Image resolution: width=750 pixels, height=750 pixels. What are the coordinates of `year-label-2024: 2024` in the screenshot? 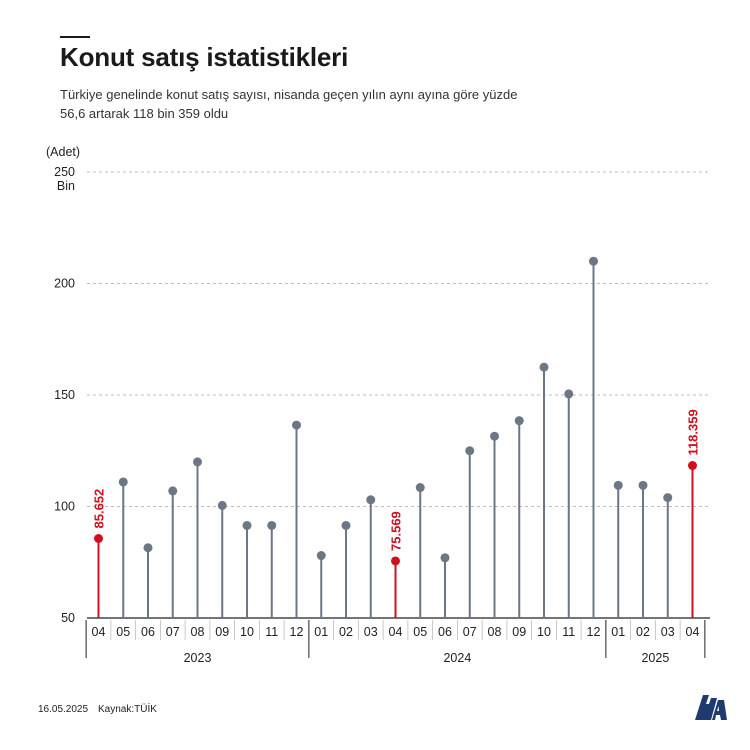 It's located at (457, 658).